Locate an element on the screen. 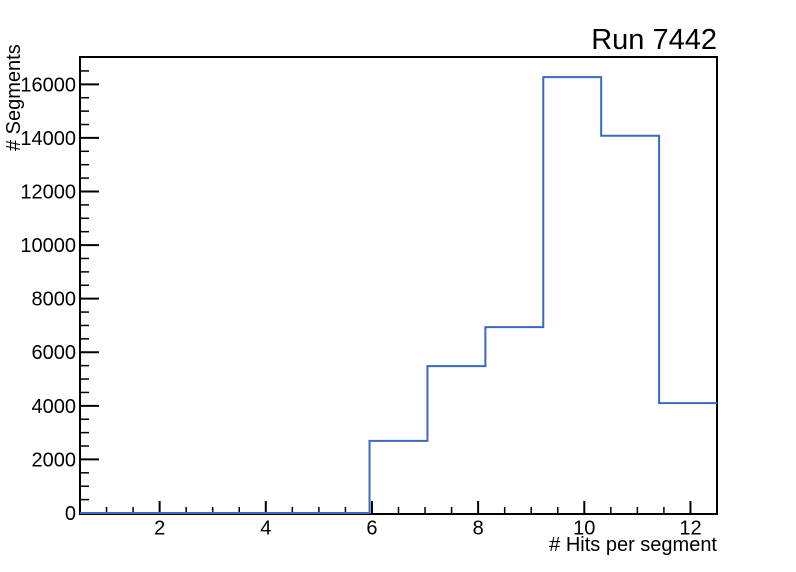 The height and width of the screenshot is (572, 796). y-tick-label: 10000 is located at coordinates (48, 246).